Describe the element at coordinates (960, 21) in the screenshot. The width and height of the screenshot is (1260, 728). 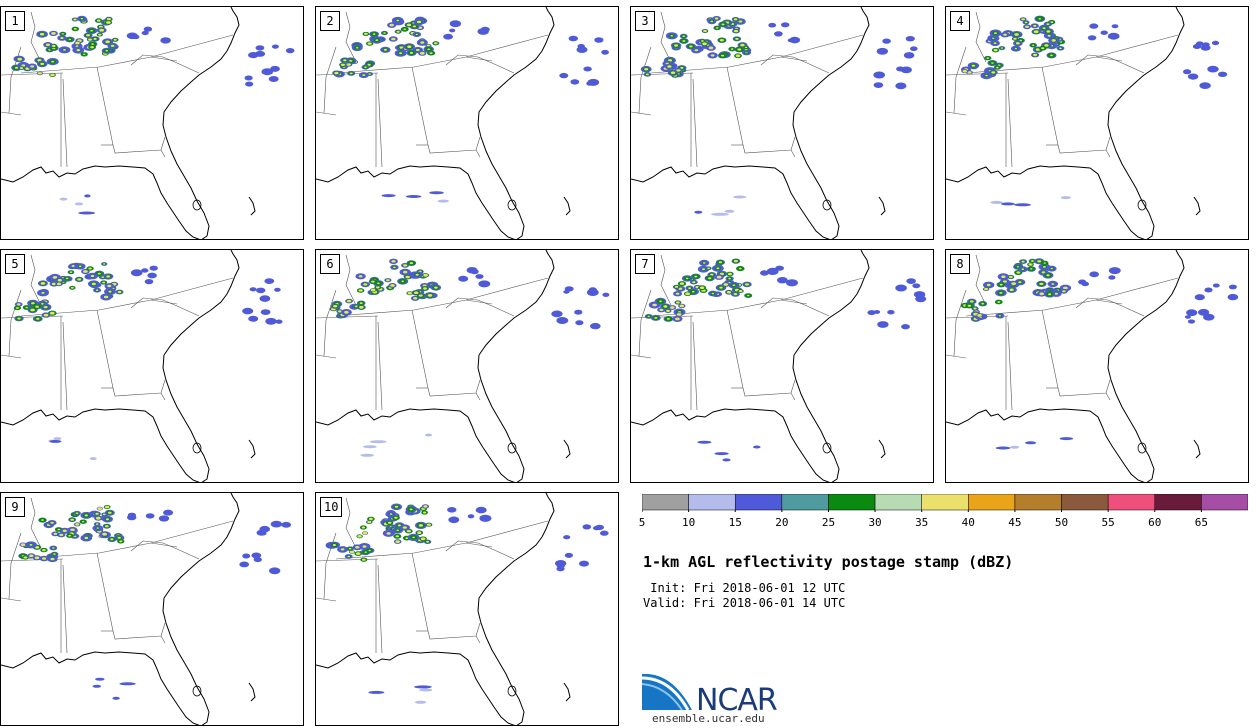
I see `member-number: 4` at that location.